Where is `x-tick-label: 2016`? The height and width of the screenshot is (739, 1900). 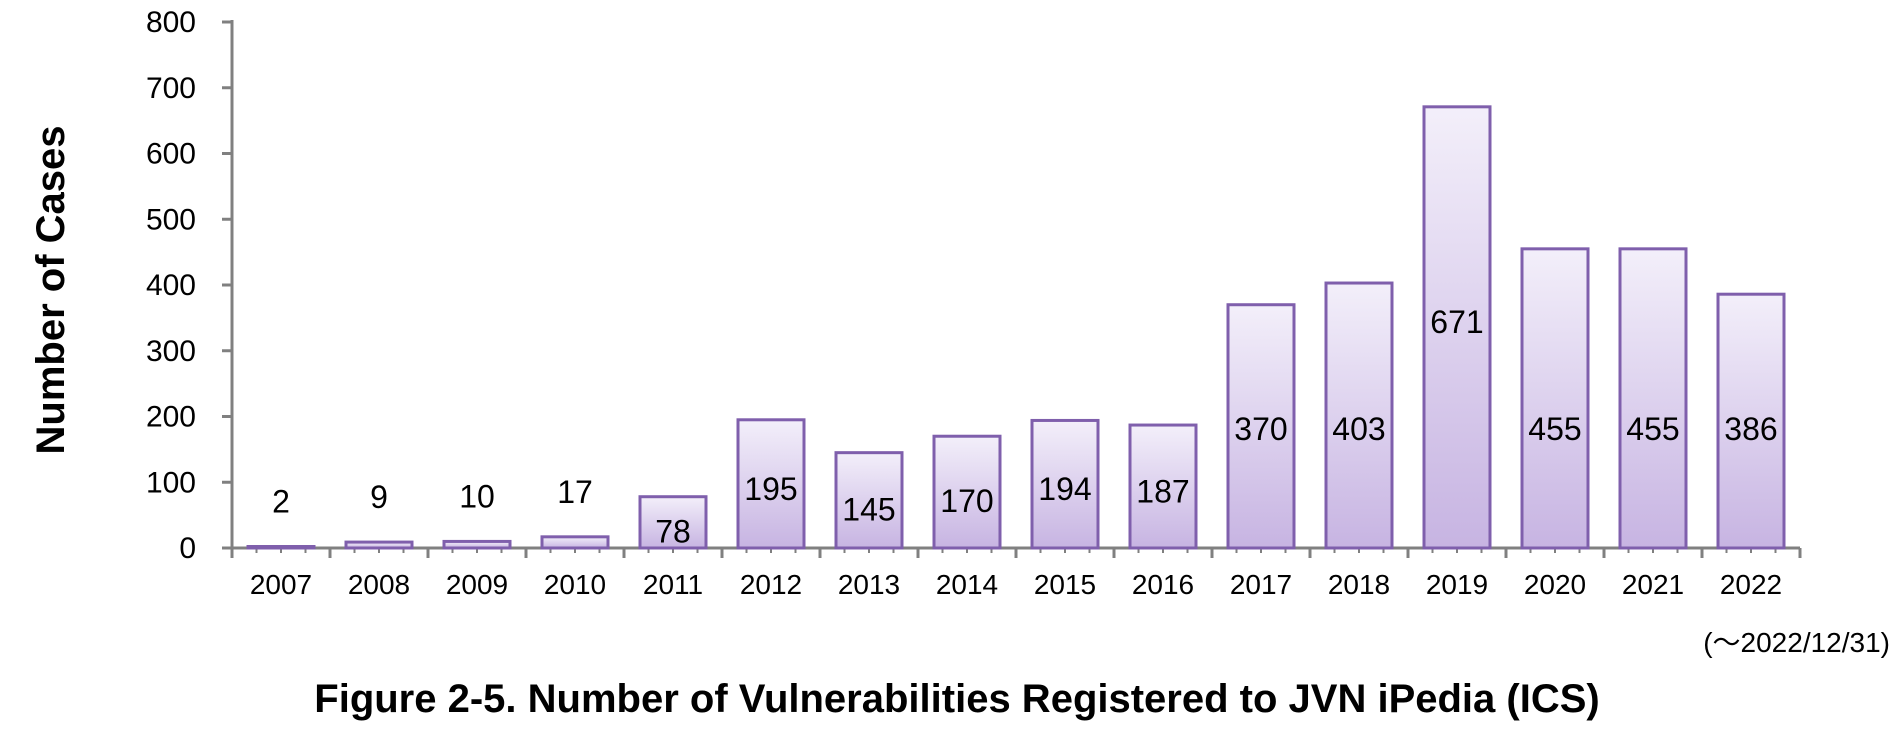 x-tick-label: 2016 is located at coordinates (1163, 584).